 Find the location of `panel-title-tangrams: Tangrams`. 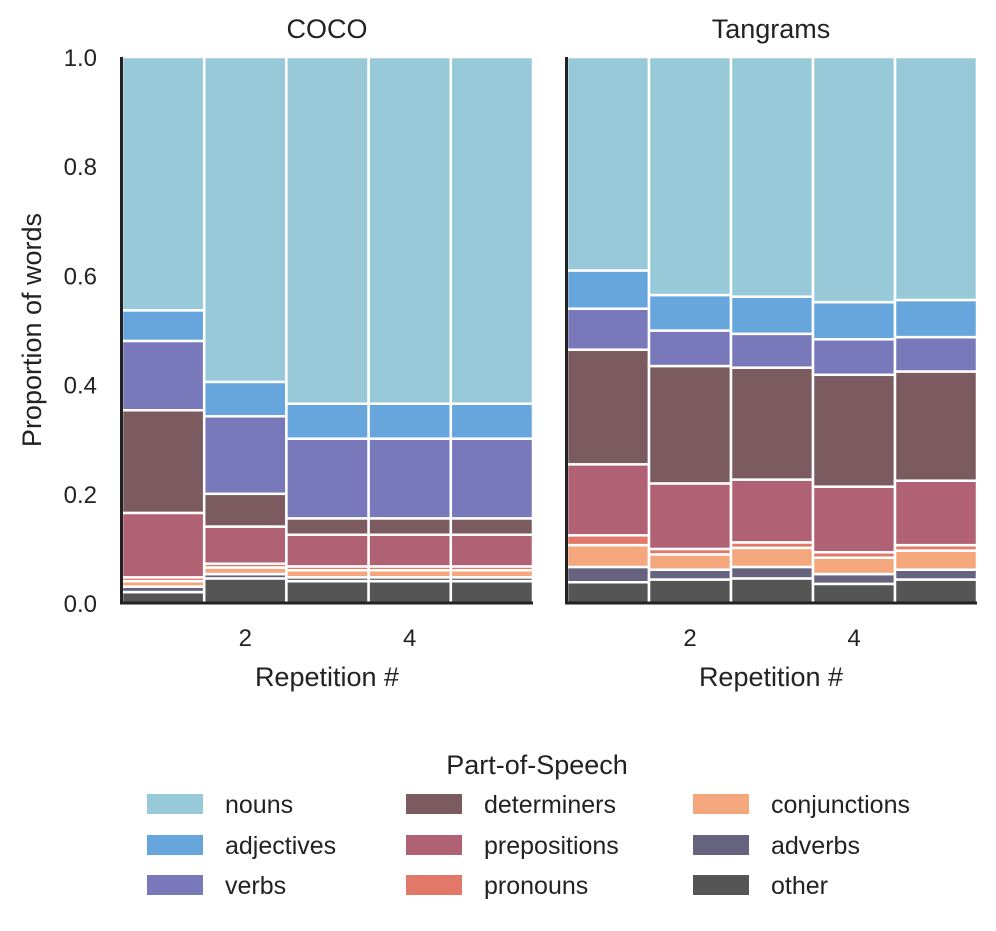

panel-title-tangrams: Tangrams is located at coordinates (771, 29).